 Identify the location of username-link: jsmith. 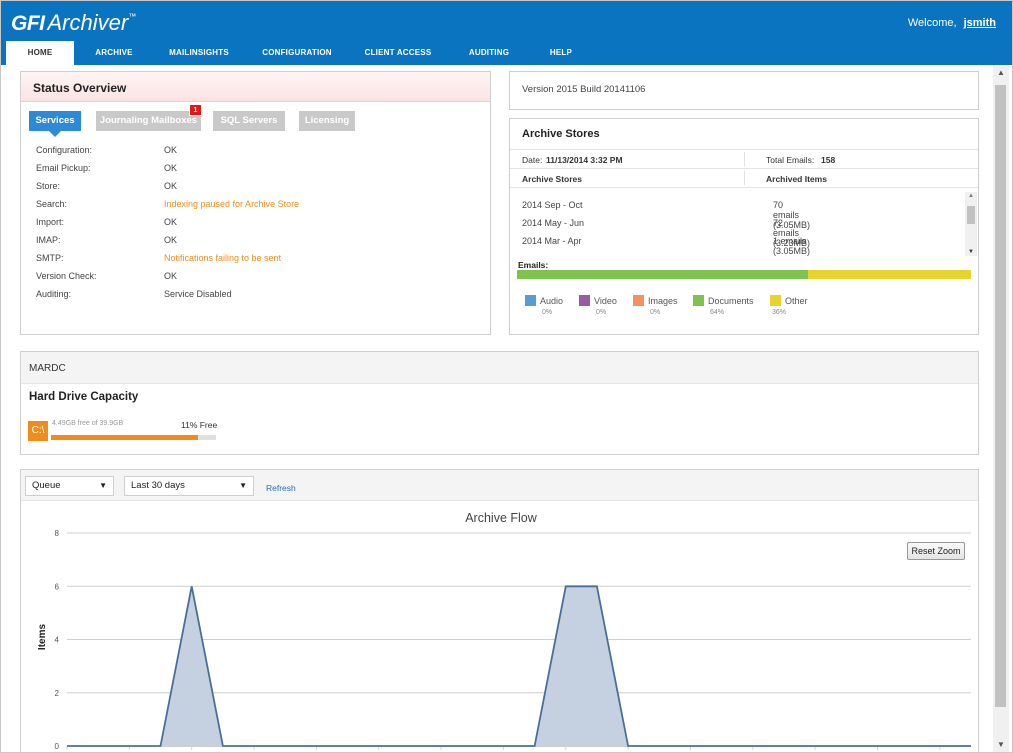
(979, 23).